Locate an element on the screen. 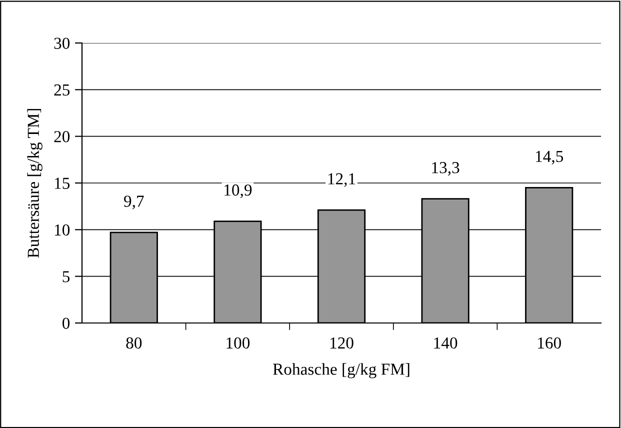  y-tick-label: 30 is located at coordinates (62, 43).